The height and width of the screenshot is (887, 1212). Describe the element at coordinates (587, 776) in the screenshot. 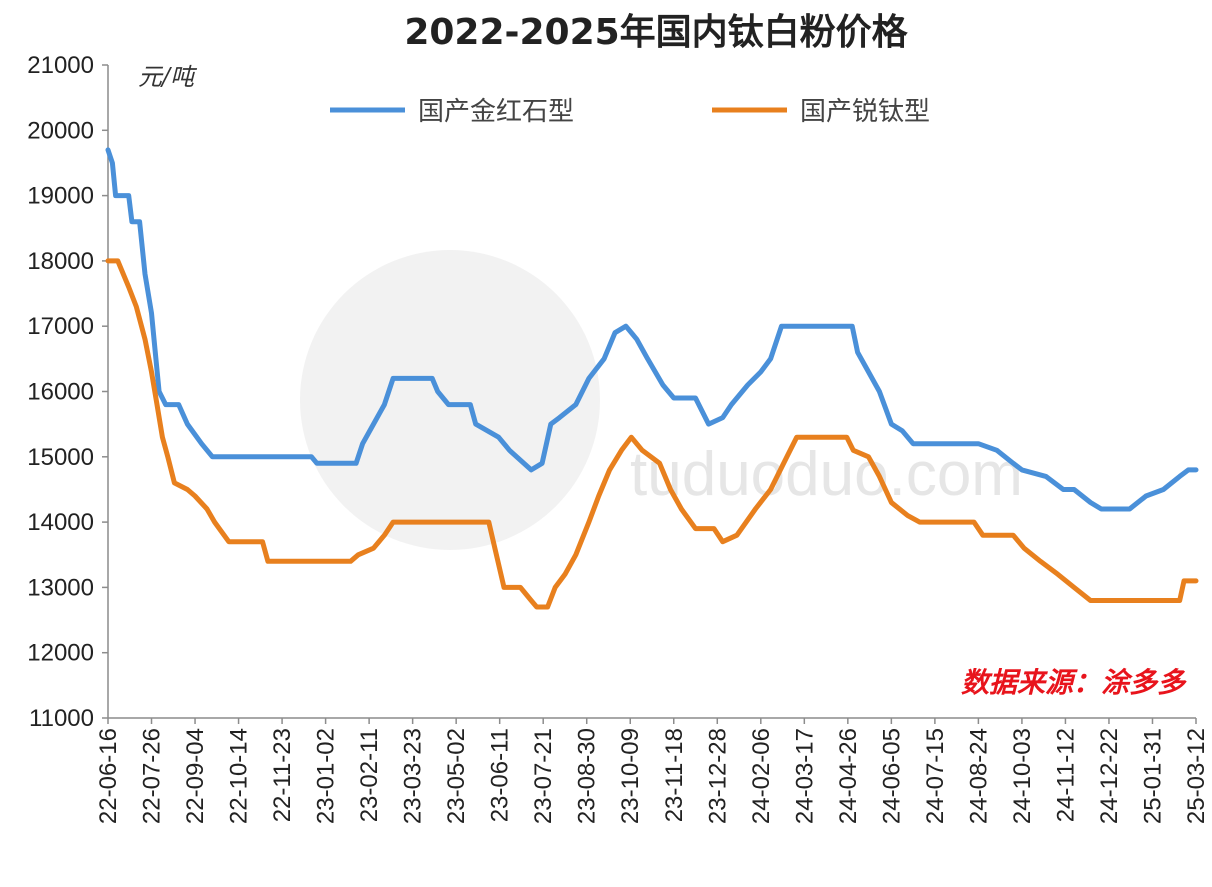

I see `x-tick-label: 23-08-30` at that location.